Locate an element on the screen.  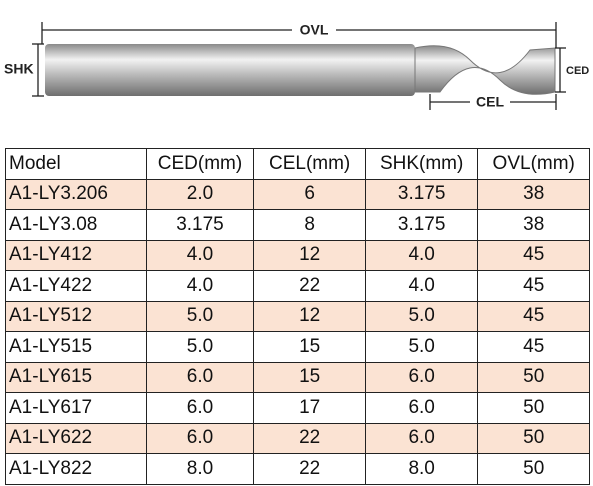
table-row: A1-LY515 5.0 15 5.0 45 is located at coordinates (297, 347).